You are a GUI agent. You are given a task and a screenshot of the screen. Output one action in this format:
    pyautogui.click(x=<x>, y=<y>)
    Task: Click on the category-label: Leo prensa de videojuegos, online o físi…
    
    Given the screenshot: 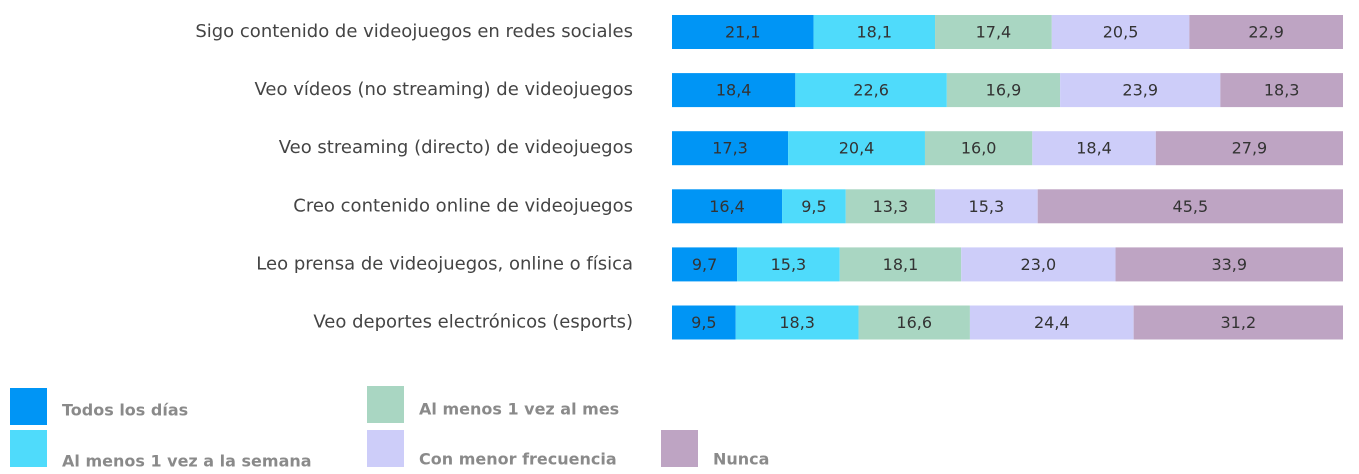 What is the action you would take?
    pyautogui.click(x=444, y=263)
    